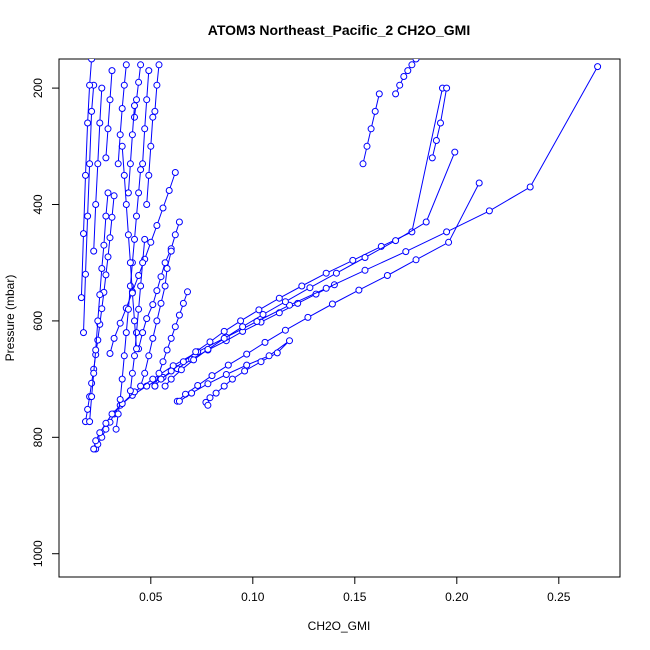  What do you see at coordinates (457, 597) in the screenshot?
I see `x-tick-label: 0.20` at bounding box center [457, 597].